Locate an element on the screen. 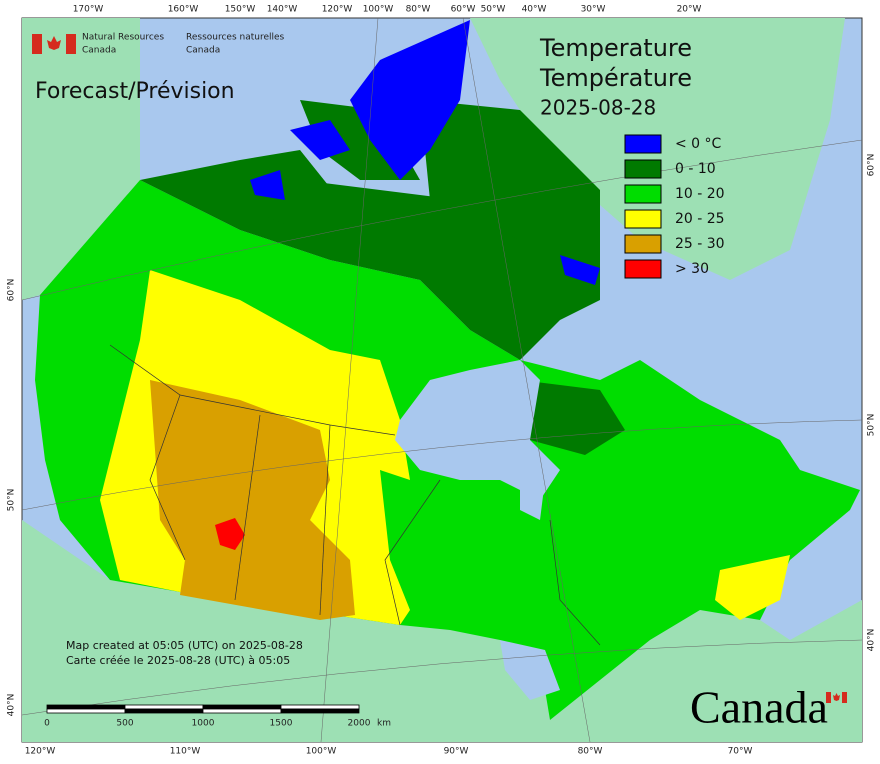 The height and width of the screenshot is (764, 880). wordmark: Canada is located at coordinates (759, 707).